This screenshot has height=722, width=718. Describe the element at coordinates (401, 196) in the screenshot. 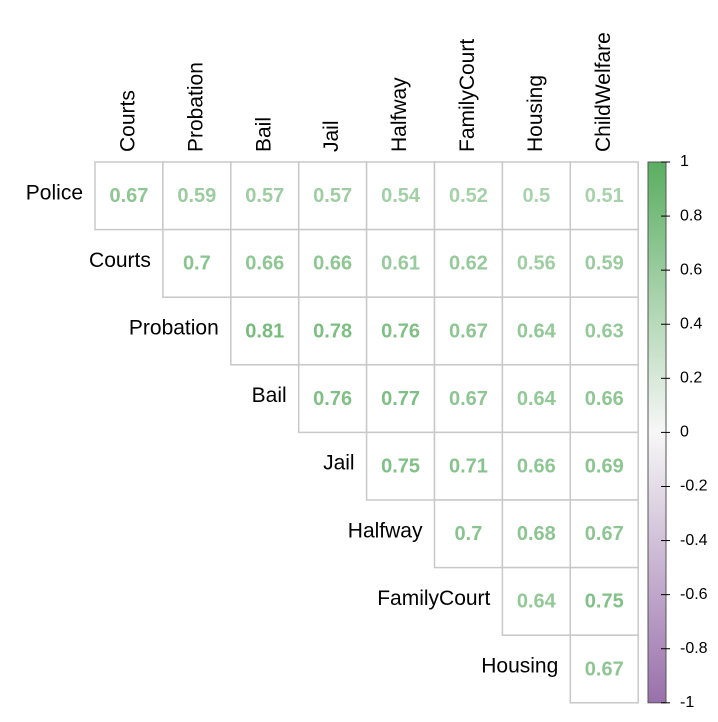

I see `cell-value: 0.54` at that location.